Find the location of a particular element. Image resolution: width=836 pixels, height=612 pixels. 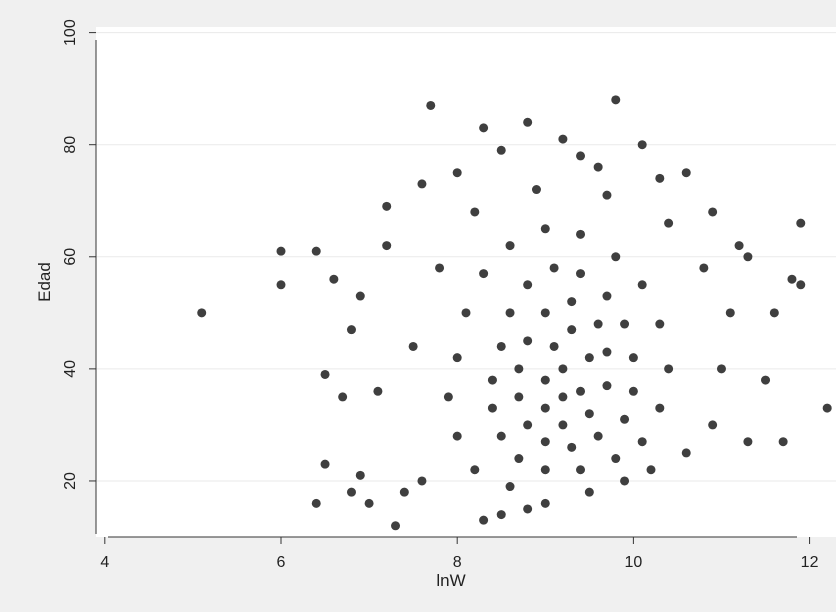

y-tick-label: 80 is located at coordinates (70, 145).